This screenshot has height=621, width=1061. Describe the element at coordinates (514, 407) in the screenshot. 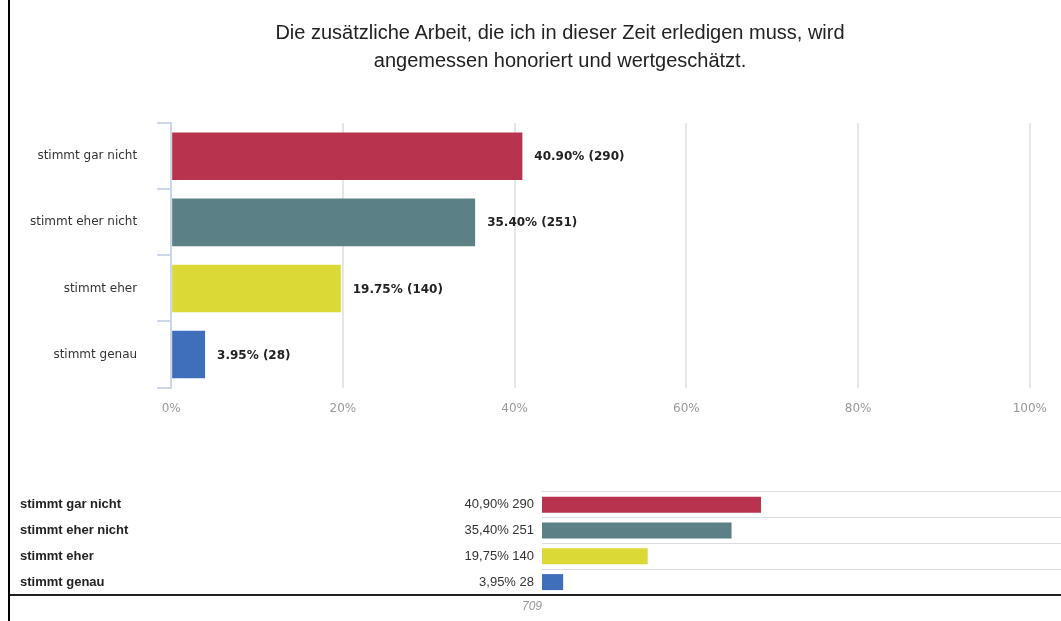

I see `x-tick-label: 40%` at that location.